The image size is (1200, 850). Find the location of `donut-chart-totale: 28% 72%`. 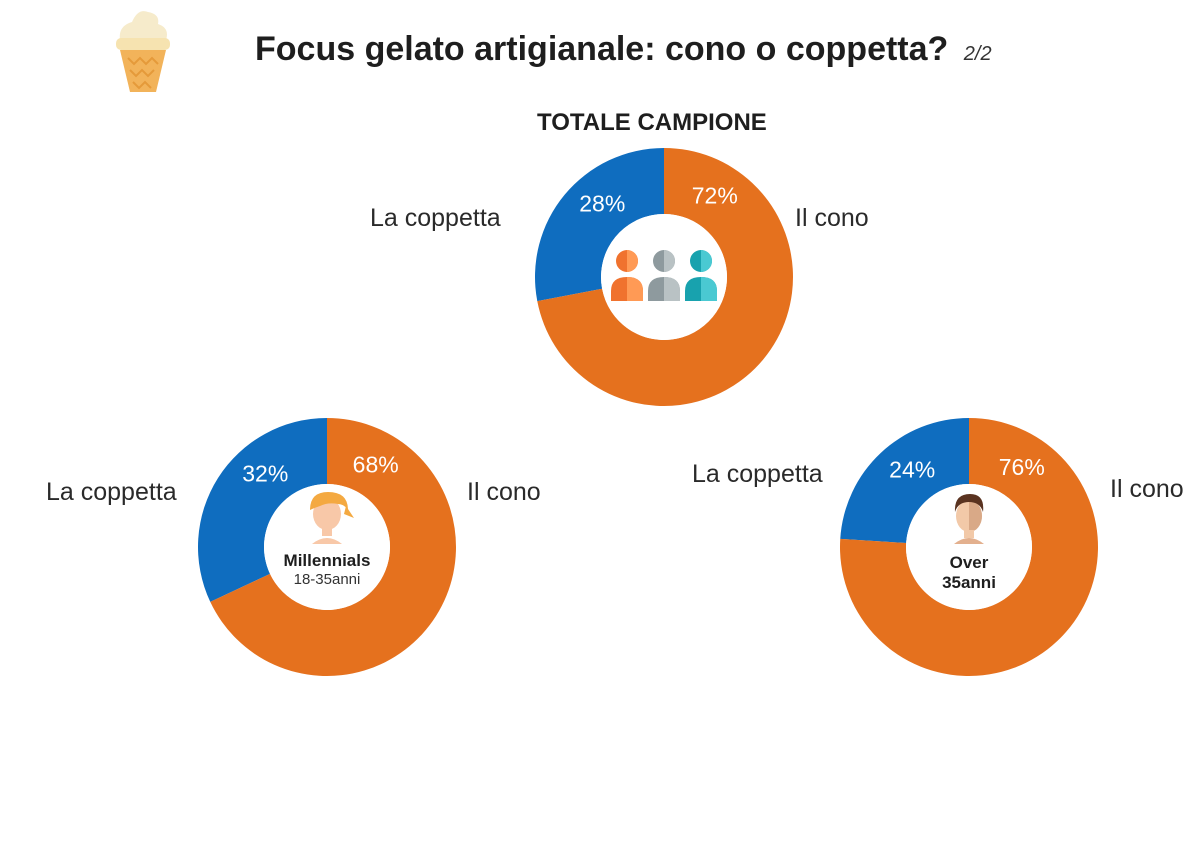

donut-chart-totale: 28% 72% is located at coordinates (664, 277).